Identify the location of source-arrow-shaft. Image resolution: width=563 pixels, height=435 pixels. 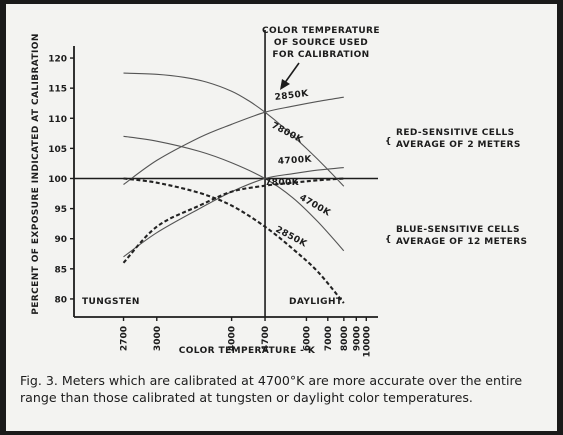
(291, 73).